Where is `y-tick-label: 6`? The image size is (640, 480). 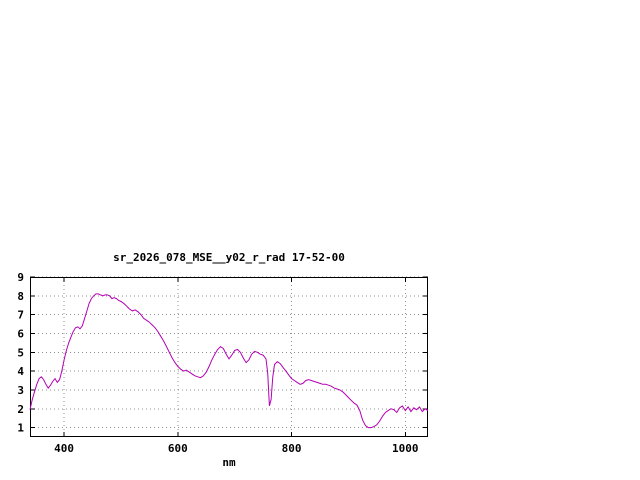
y-tick-label: 6 is located at coordinates (20, 333).